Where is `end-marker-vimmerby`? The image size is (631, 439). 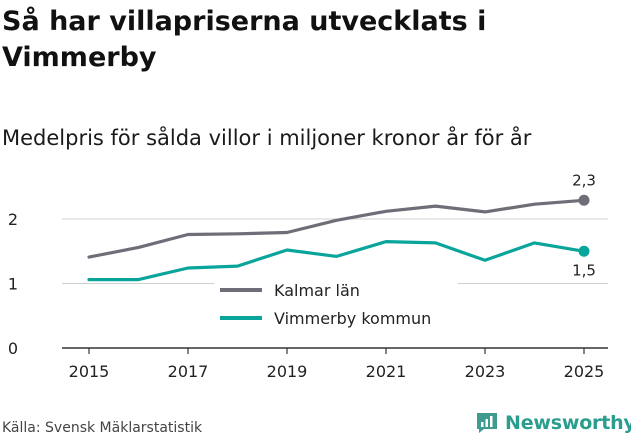
end-marker-vimmerby is located at coordinates (584, 251).